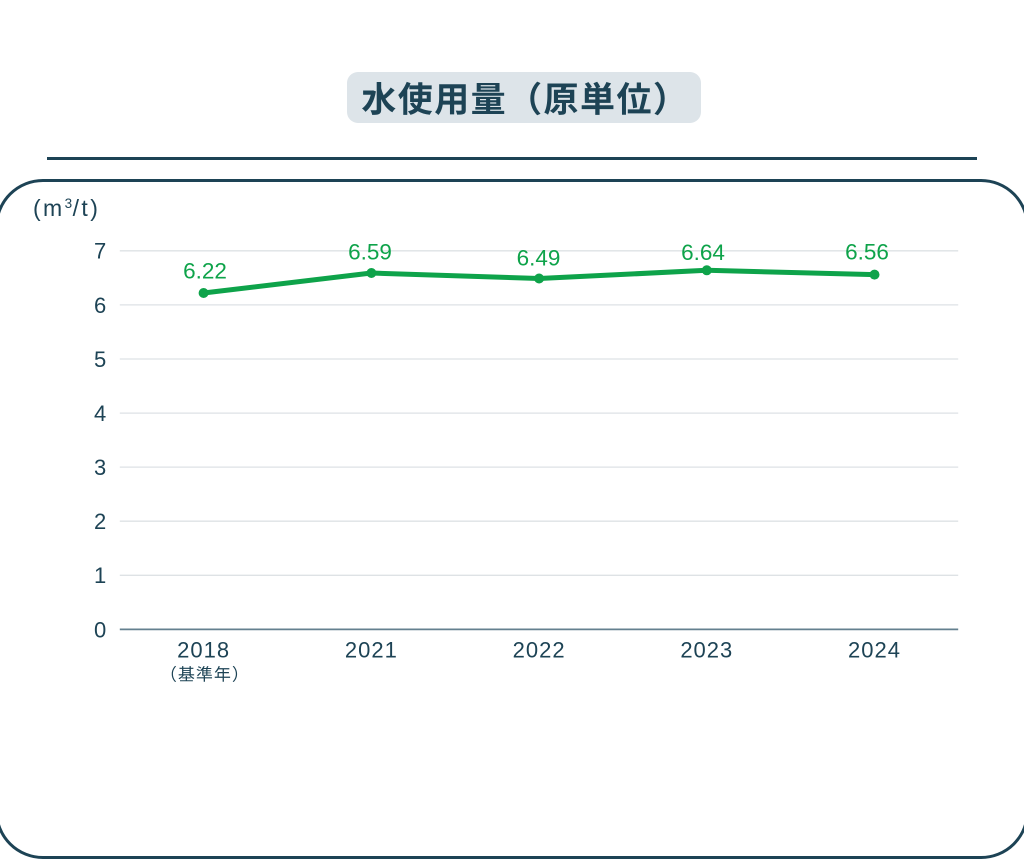 The image size is (1024, 859). I want to click on svg-text: 1, so click(100, 575).